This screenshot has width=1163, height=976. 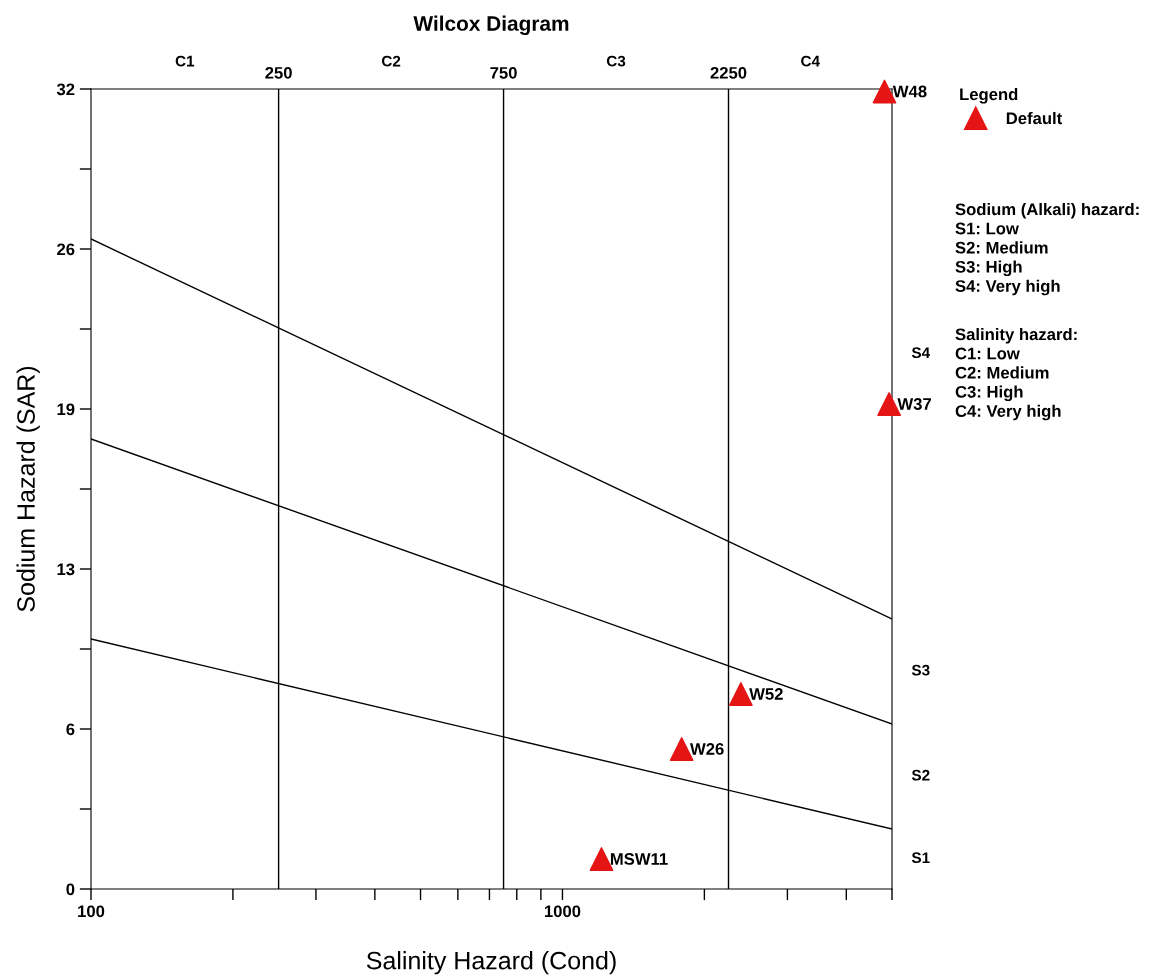 I want to click on y-axis-title: Sodium Hazard (SAR), so click(x=28, y=489).